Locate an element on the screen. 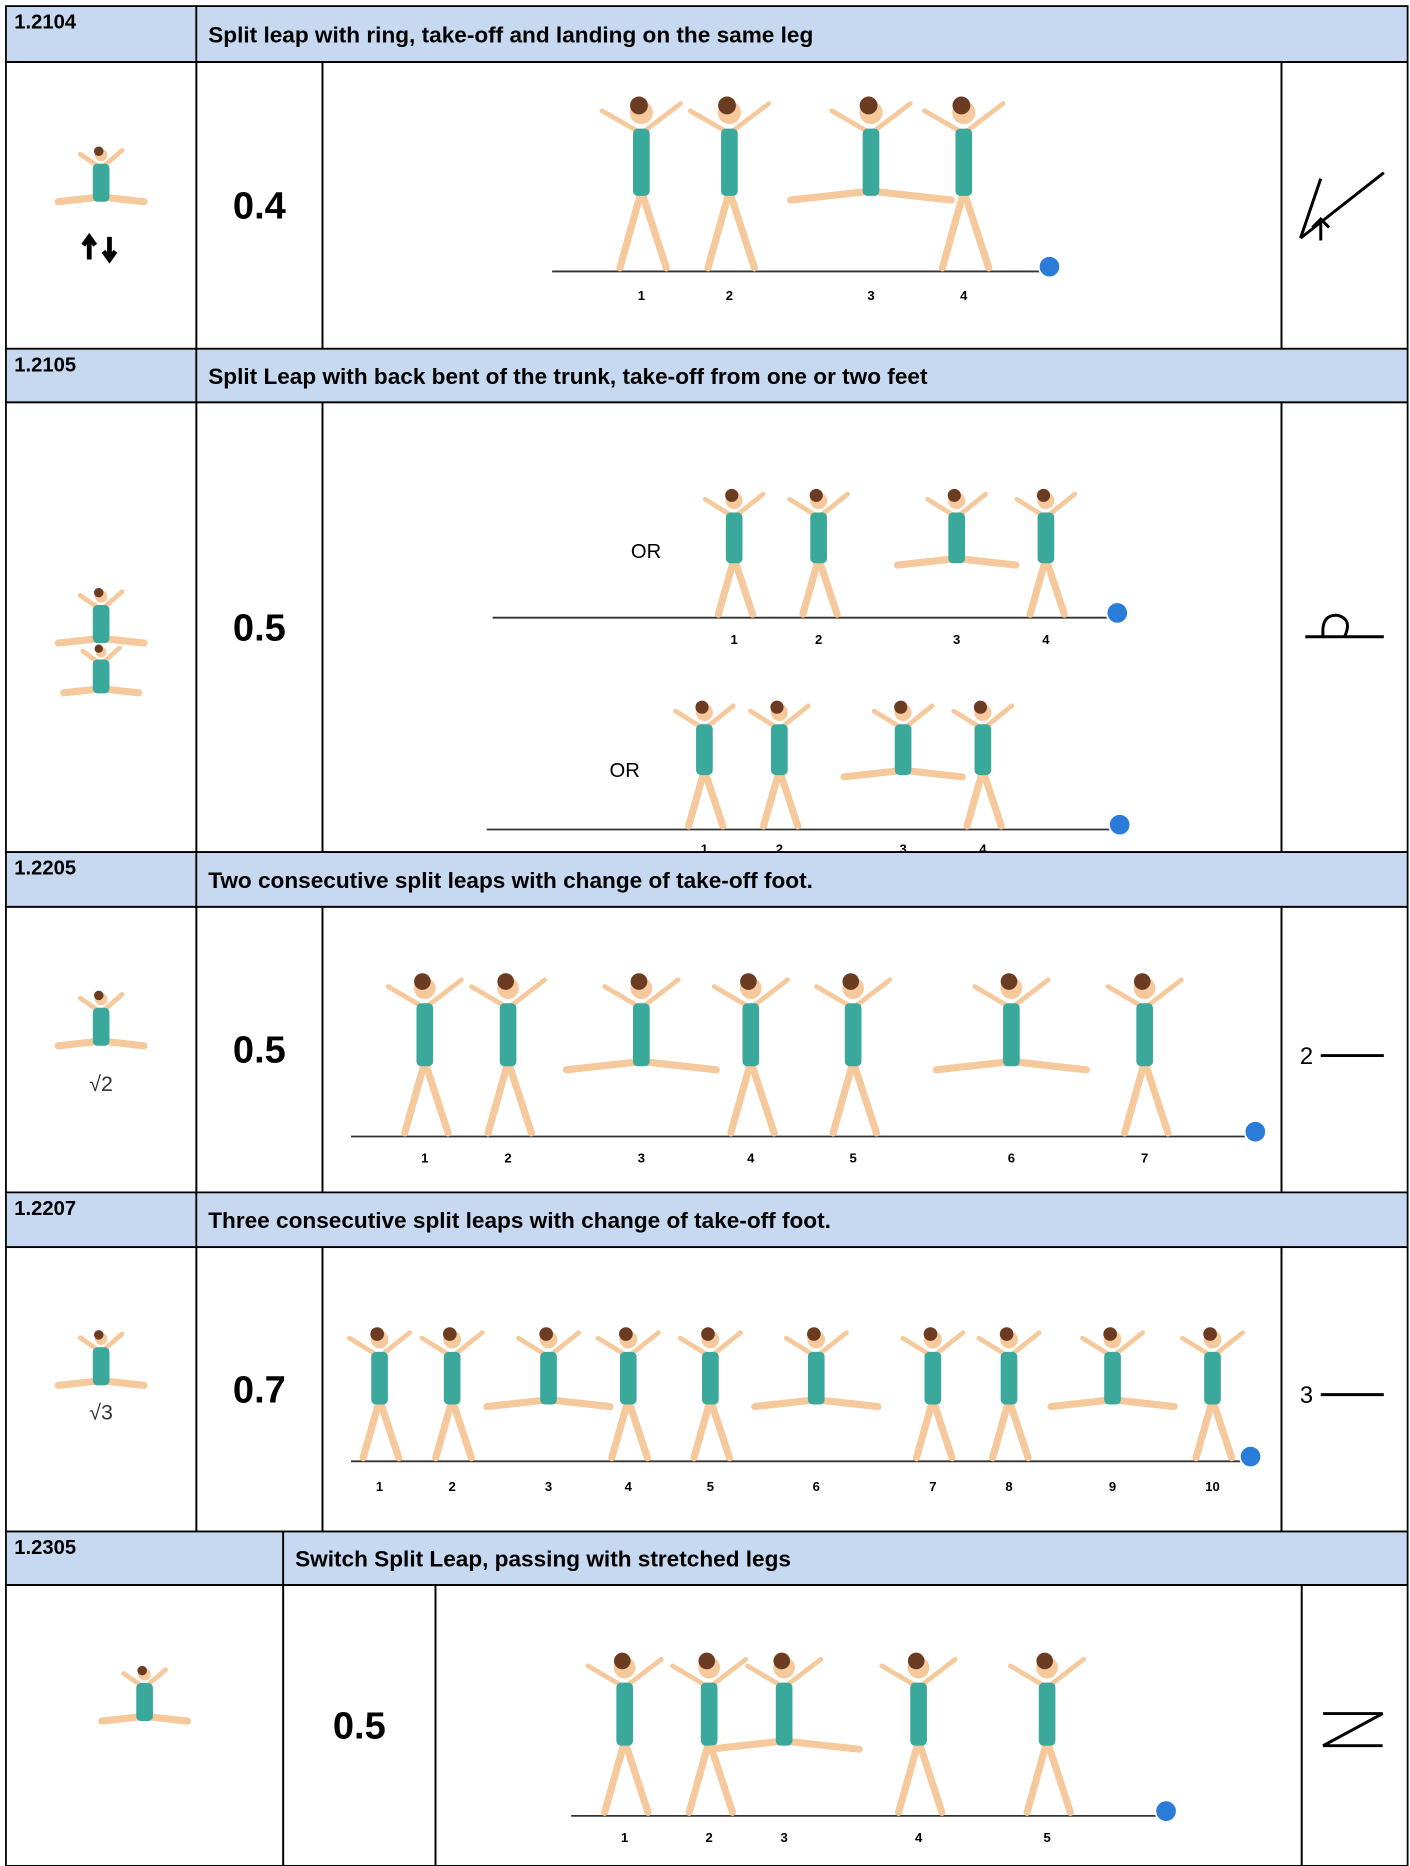  frame-number: 9 is located at coordinates (1112, 1486).